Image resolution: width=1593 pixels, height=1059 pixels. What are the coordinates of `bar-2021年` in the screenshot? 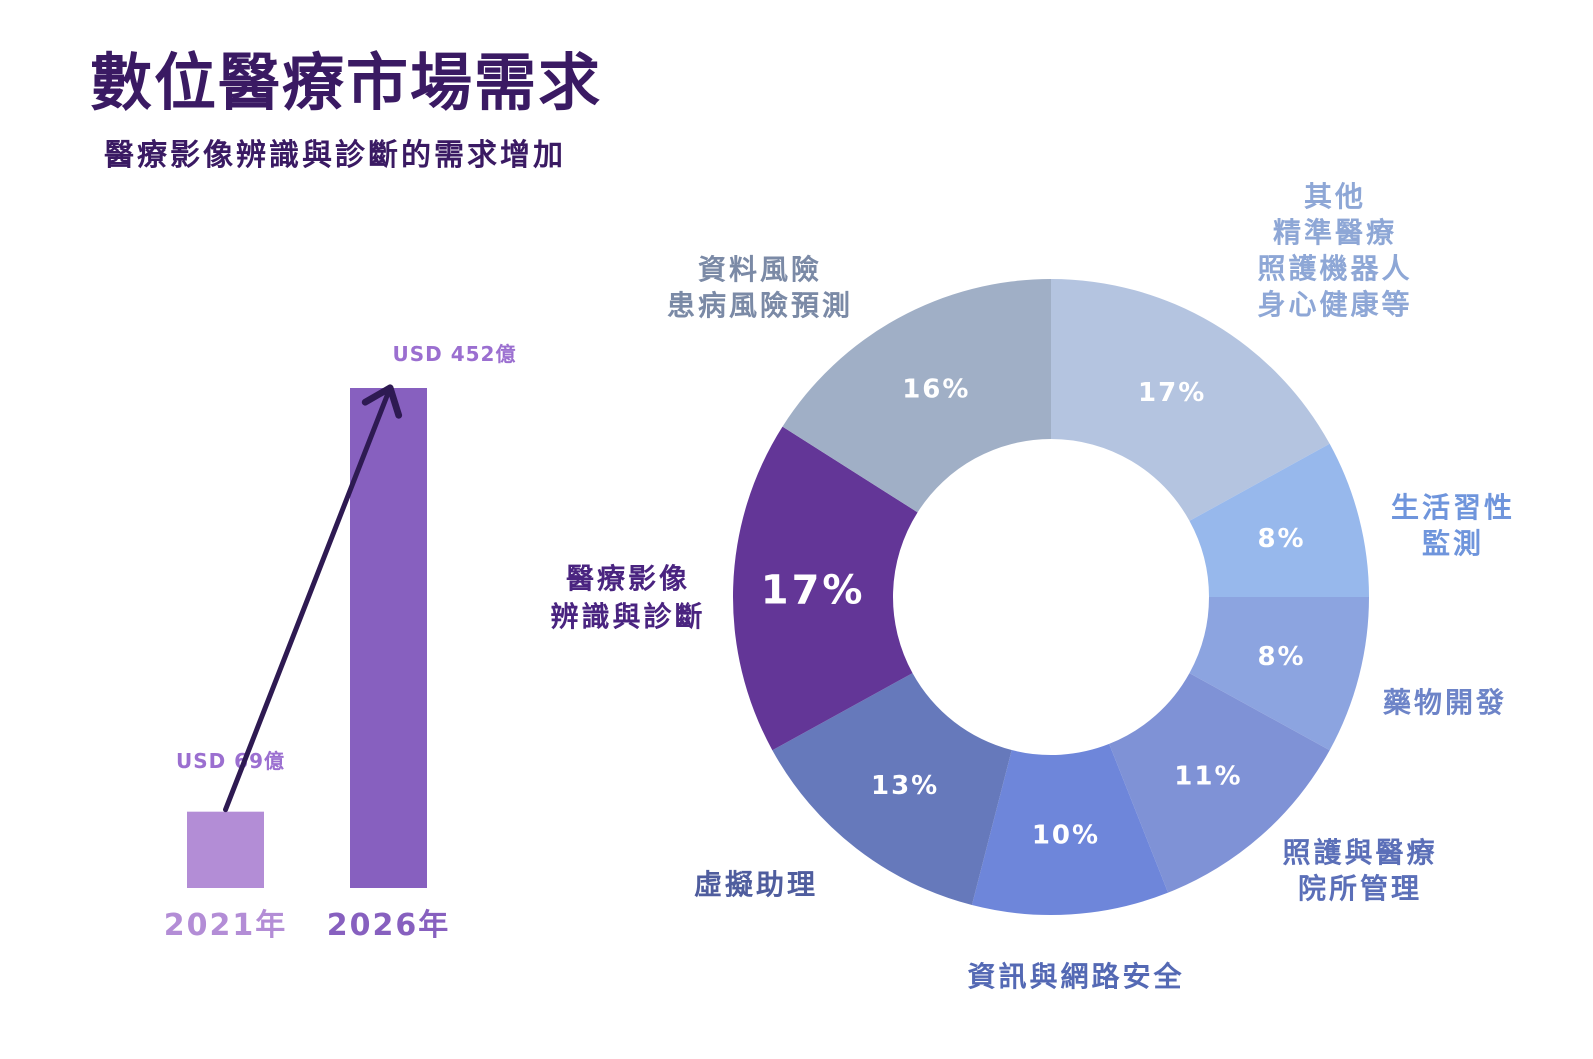 It's located at (225, 849).